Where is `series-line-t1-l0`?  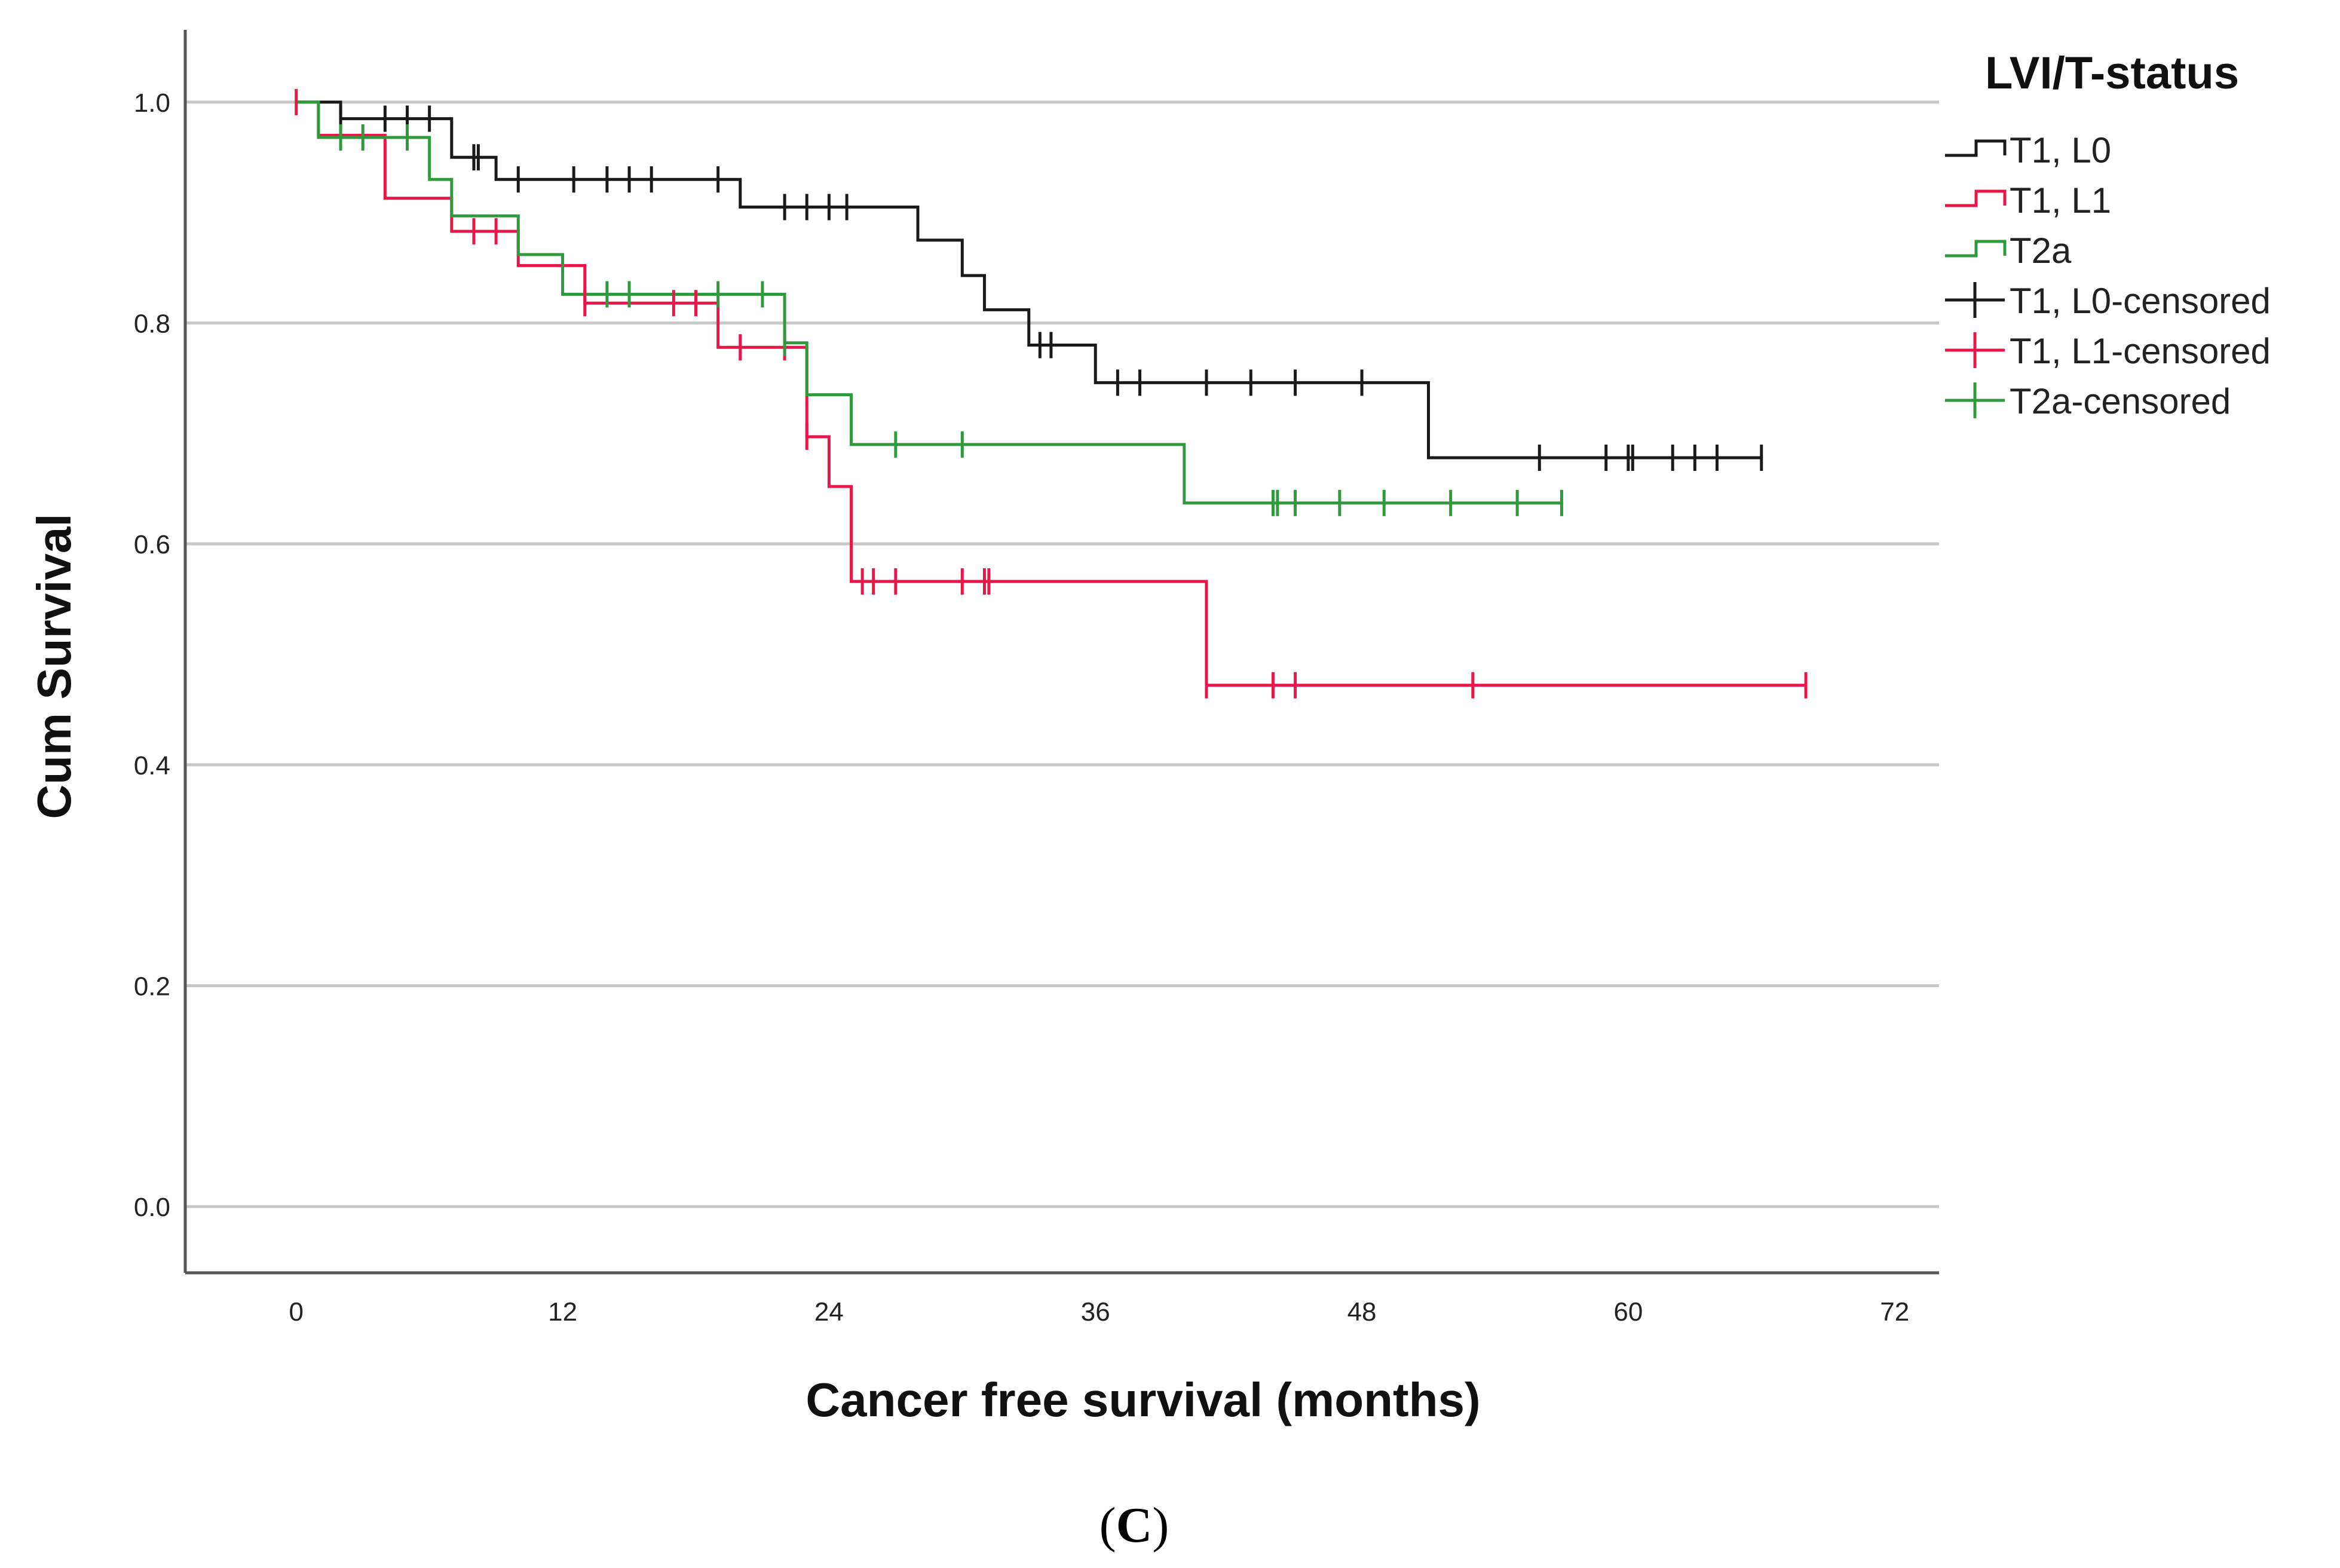
series-line-t1-l0 is located at coordinates (1029, 280).